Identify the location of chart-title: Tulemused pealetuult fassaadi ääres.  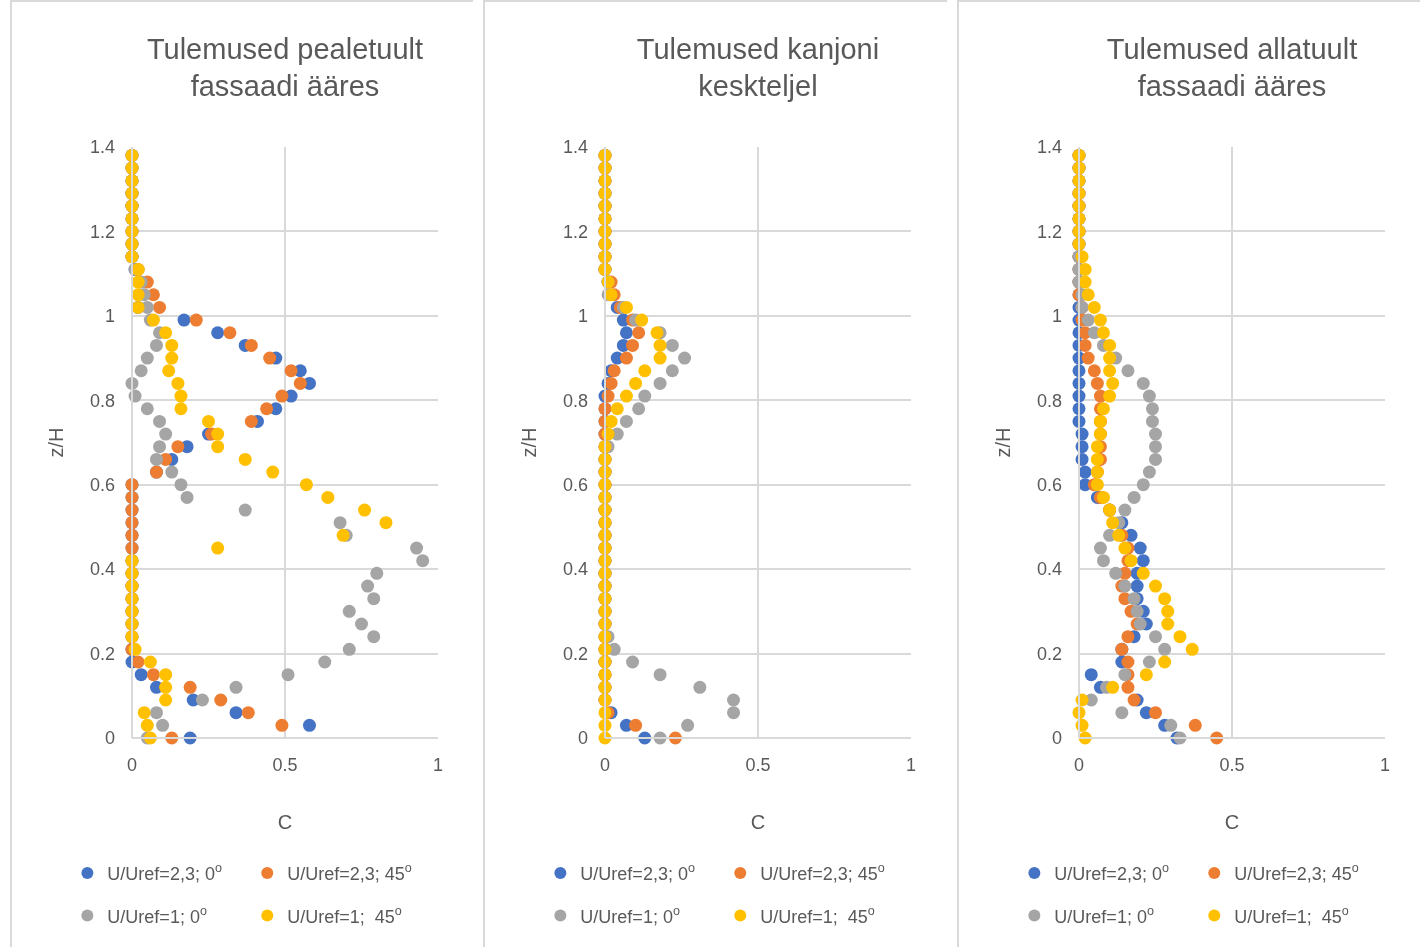
(285, 67).